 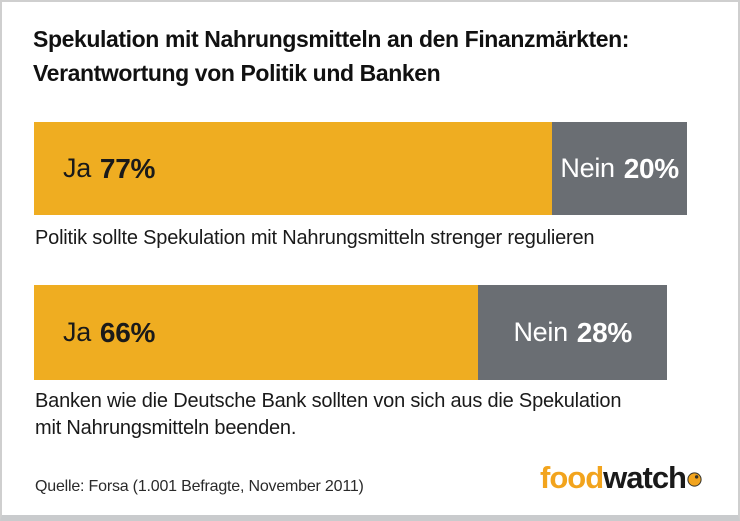 I want to click on logo-watch-text: watch, so click(x=645, y=477).